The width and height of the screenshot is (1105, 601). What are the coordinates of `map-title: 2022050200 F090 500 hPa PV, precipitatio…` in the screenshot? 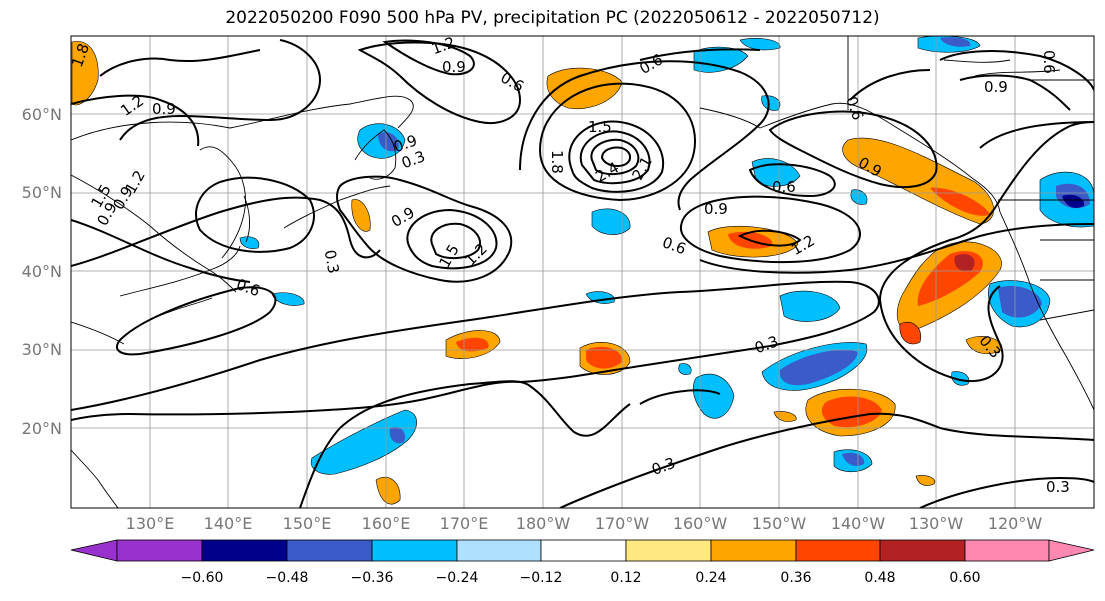 It's located at (552, 18).